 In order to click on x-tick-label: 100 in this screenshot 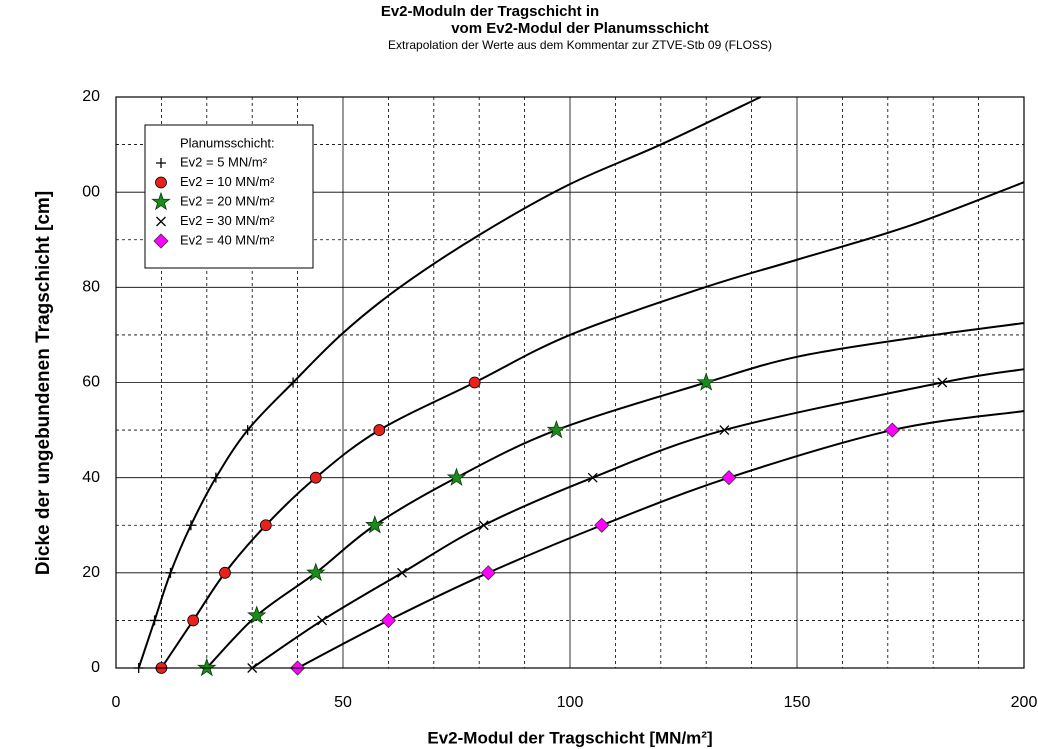, I will do `click(570, 702)`.